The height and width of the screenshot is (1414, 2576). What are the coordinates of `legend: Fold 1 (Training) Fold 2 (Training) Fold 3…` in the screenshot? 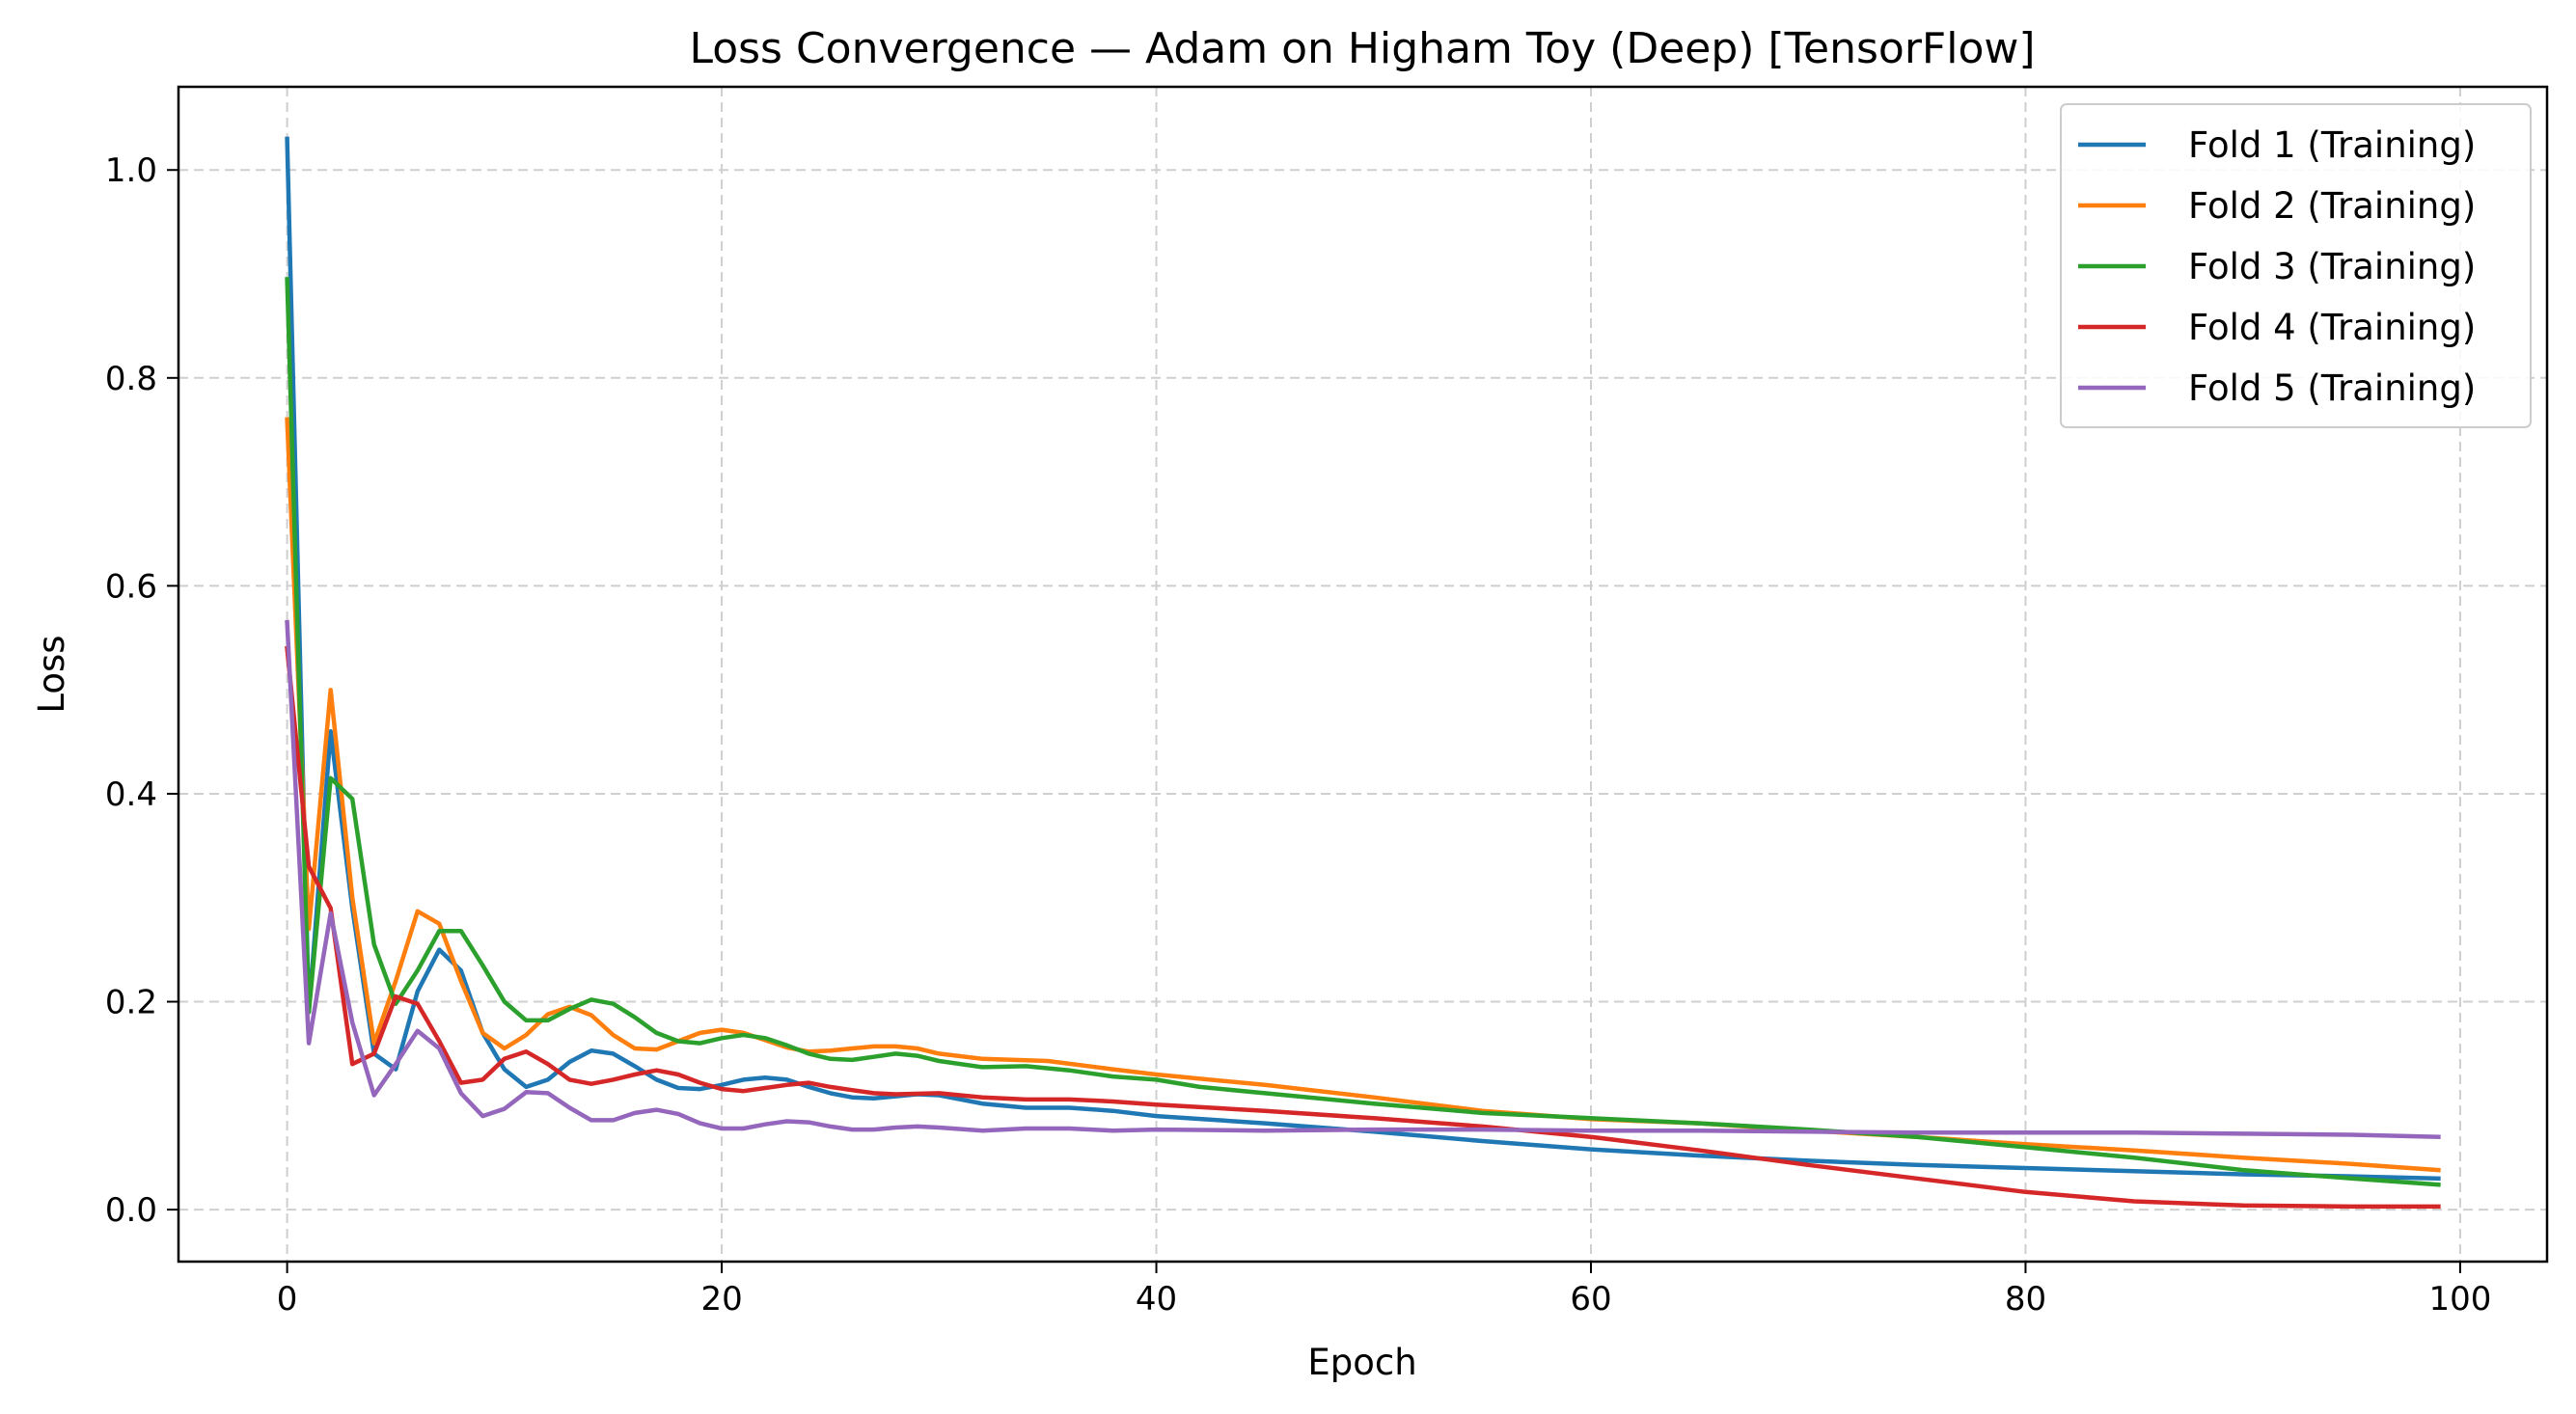 It's located at (2296, 265).